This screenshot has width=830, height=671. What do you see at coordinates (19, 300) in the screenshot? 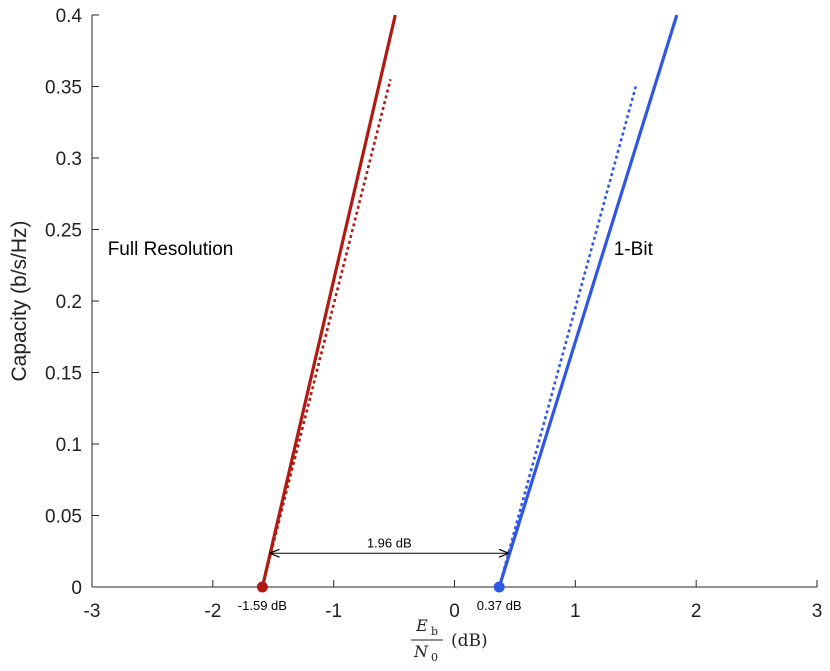
I see `y-axis-label: Capacity (b/s/Hz)` at bounding box center [19, 300].